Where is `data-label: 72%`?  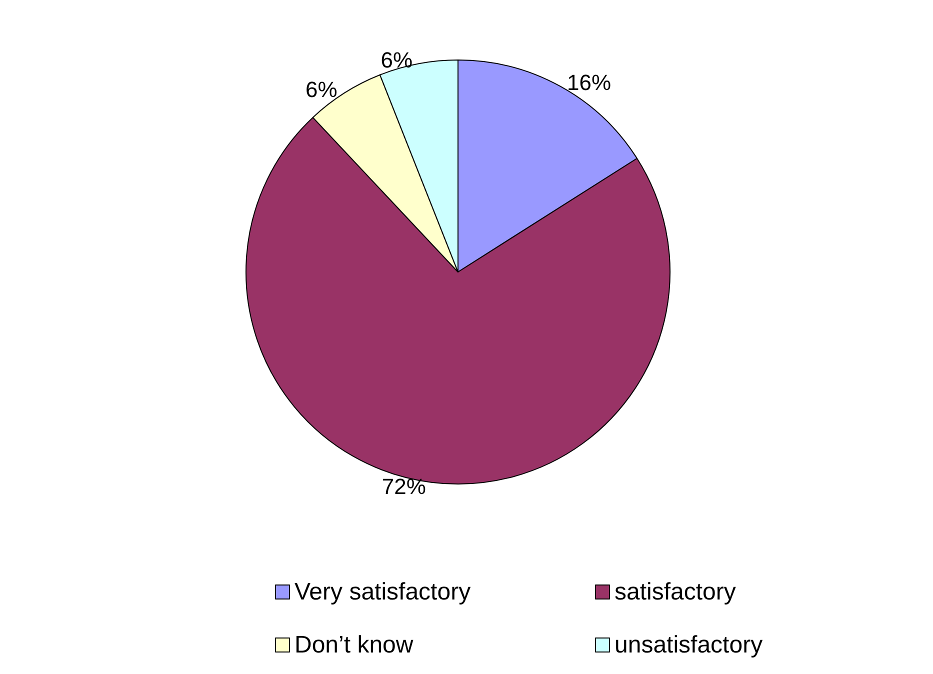
data-label: 72% is located at coordinates (404, 486).